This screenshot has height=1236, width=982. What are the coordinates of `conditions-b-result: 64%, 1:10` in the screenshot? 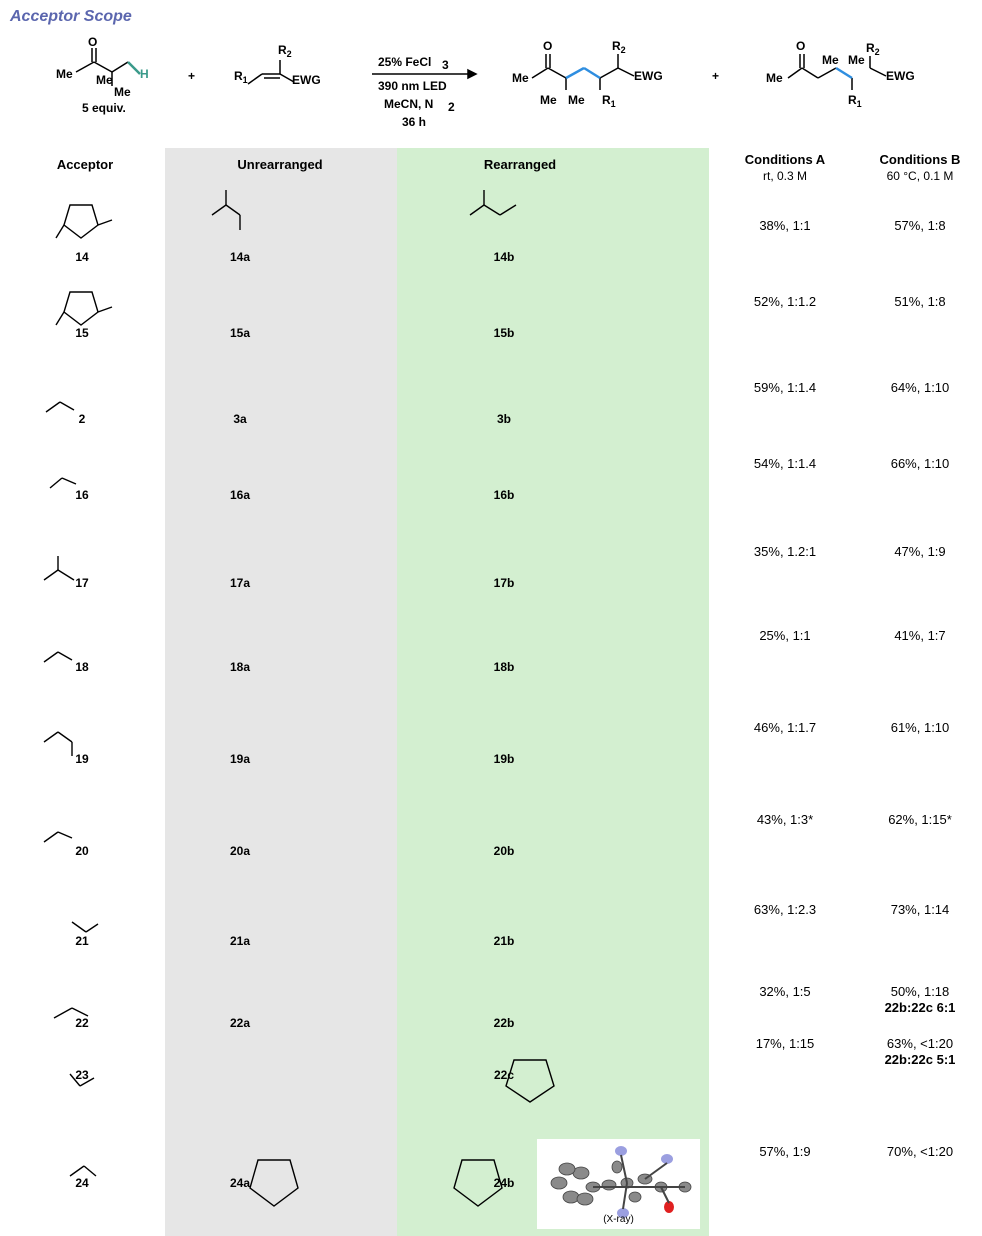 It's located at (920, 388).